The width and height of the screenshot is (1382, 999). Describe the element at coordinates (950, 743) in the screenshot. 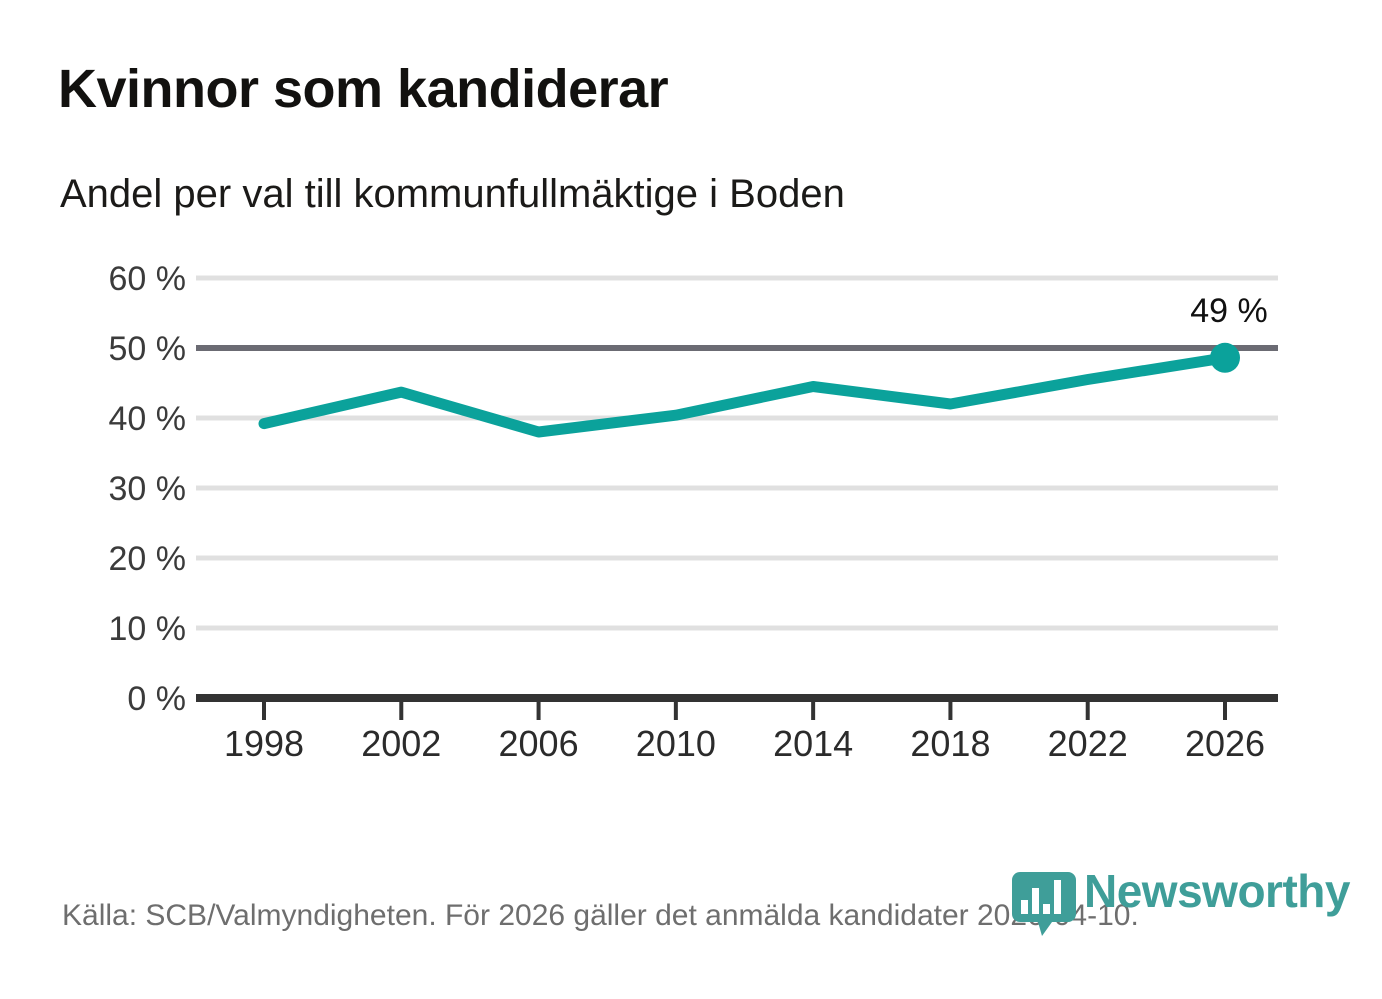

I see `x-tick-label-2018: 2018` at that location.